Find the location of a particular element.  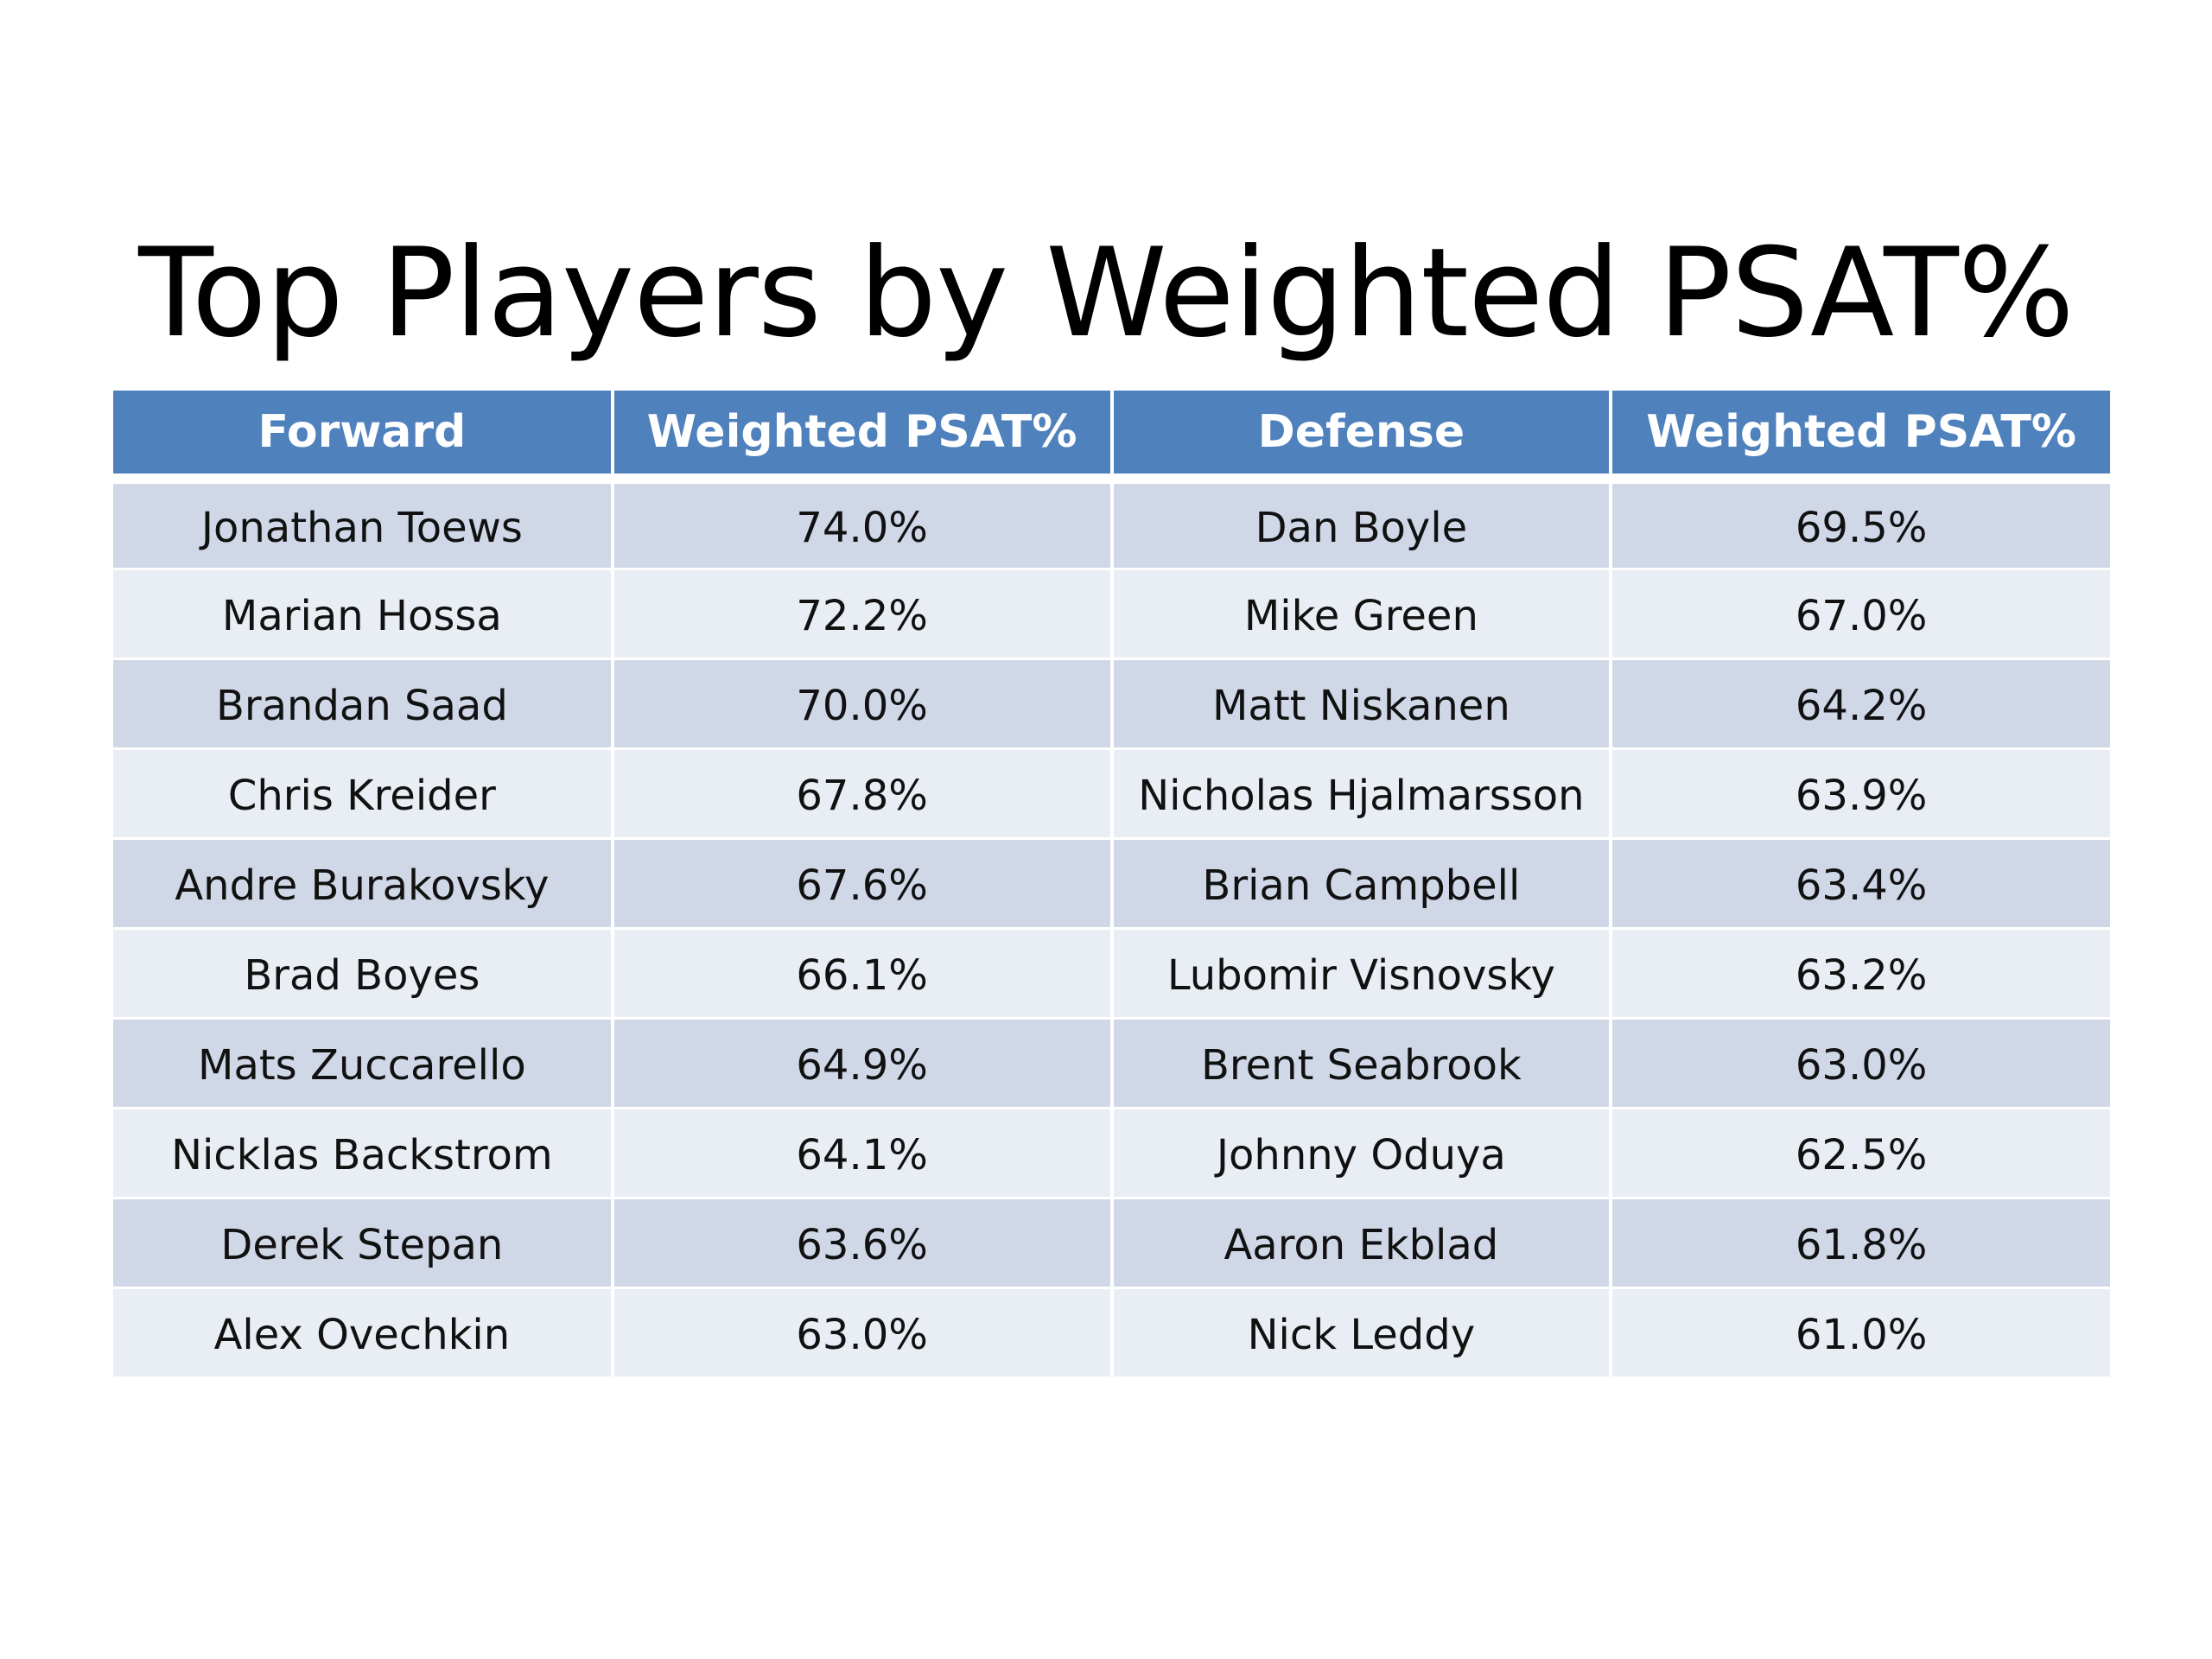

defense-psat: 61.8% is located at coordinates (1860, 1243).